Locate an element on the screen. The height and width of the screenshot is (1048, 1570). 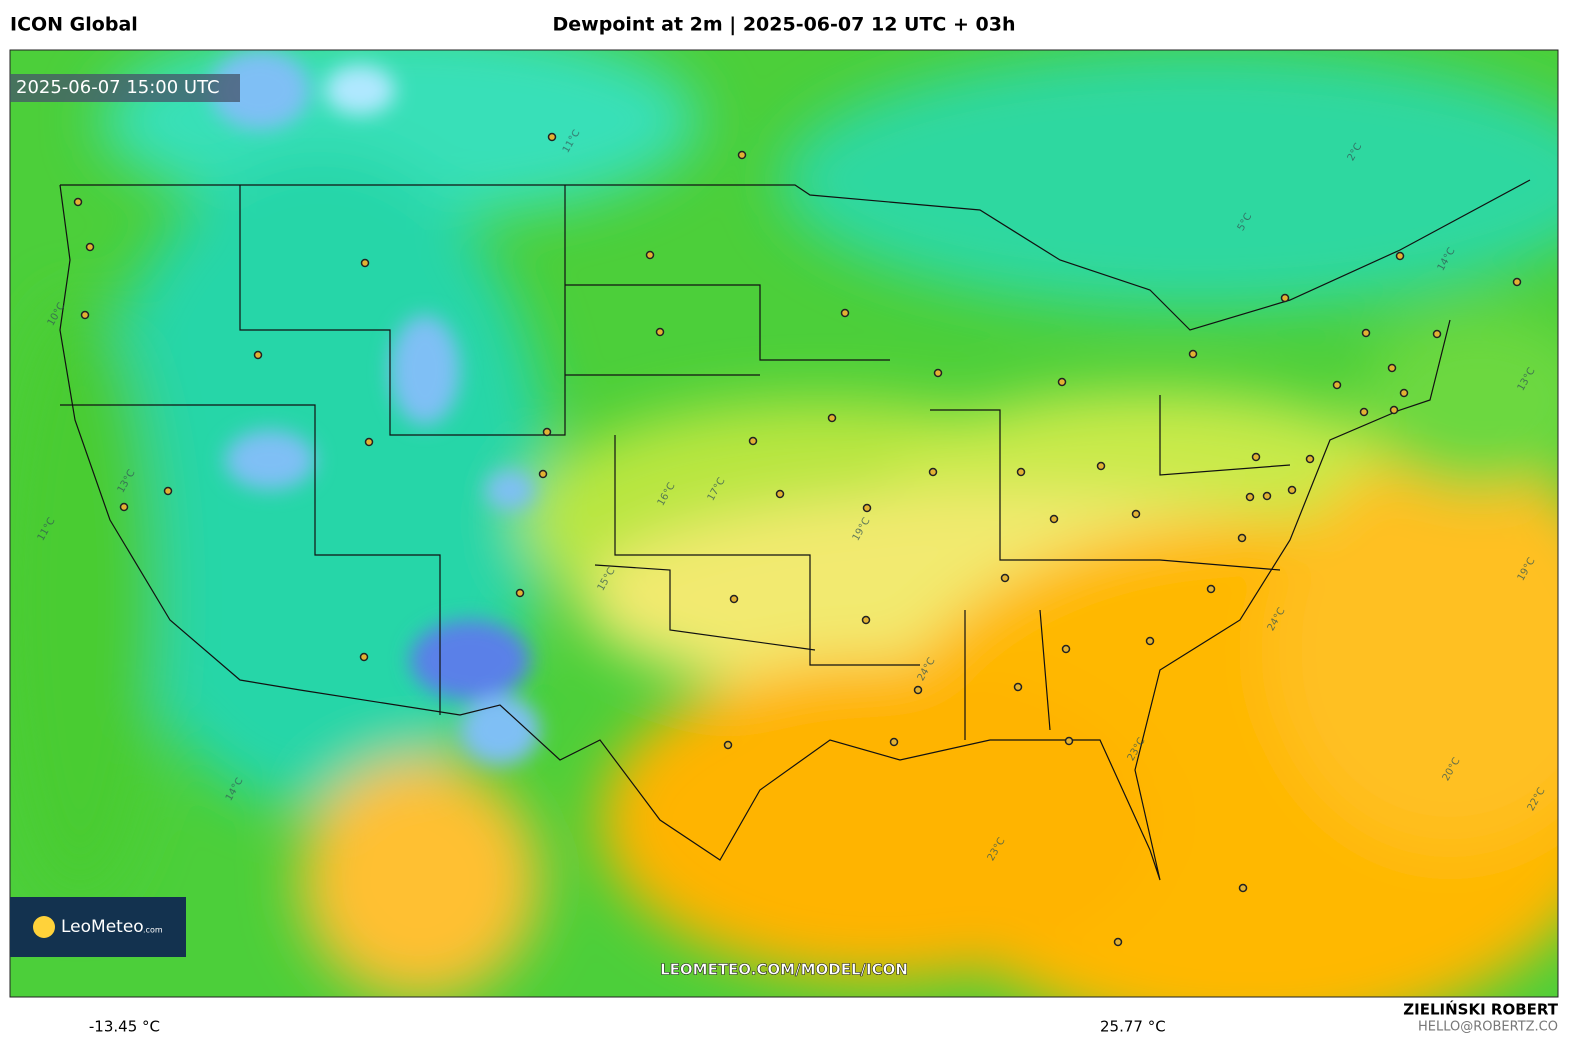
max-value: 25.77 °C is located at coordinates (1133, 1027).